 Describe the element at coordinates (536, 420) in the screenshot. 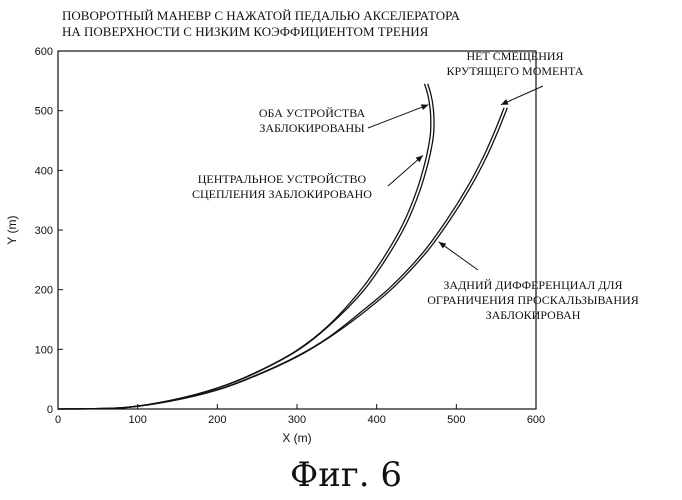

I see `x-tick-label: 600` at that location.